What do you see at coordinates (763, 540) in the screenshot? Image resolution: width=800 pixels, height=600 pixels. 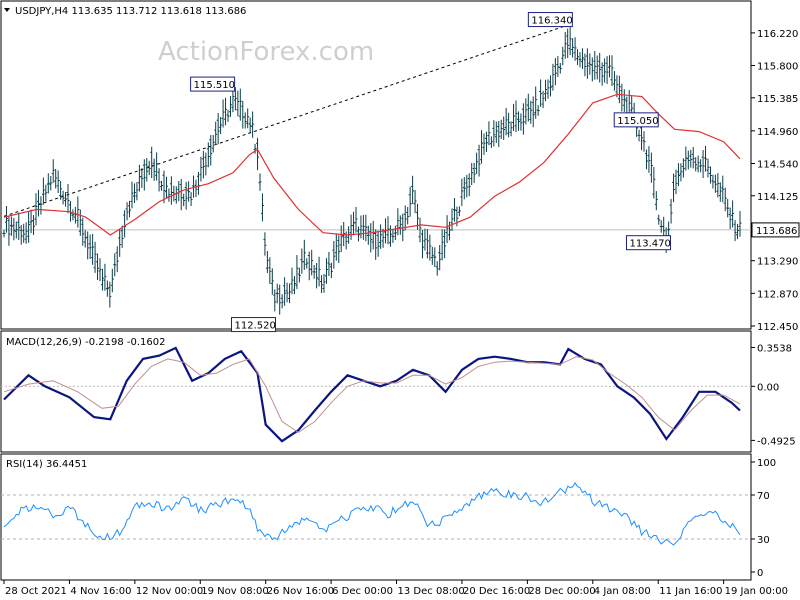 I see `y-tick-label: 30` at bounding box center [763, 540].